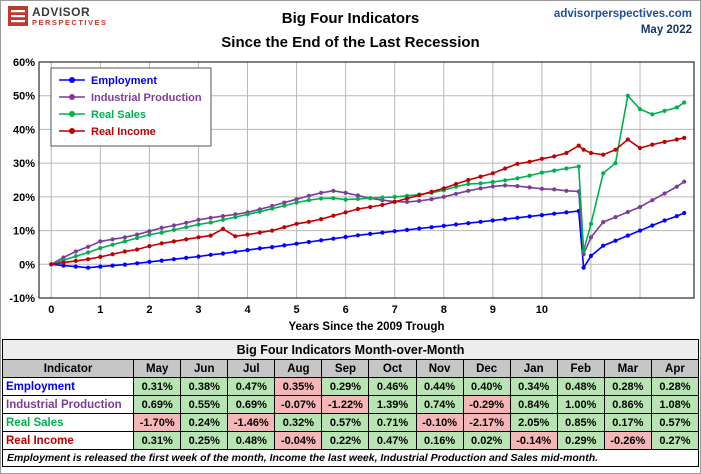  I want to click on value-cell: 0.29%, so click(345, 386).